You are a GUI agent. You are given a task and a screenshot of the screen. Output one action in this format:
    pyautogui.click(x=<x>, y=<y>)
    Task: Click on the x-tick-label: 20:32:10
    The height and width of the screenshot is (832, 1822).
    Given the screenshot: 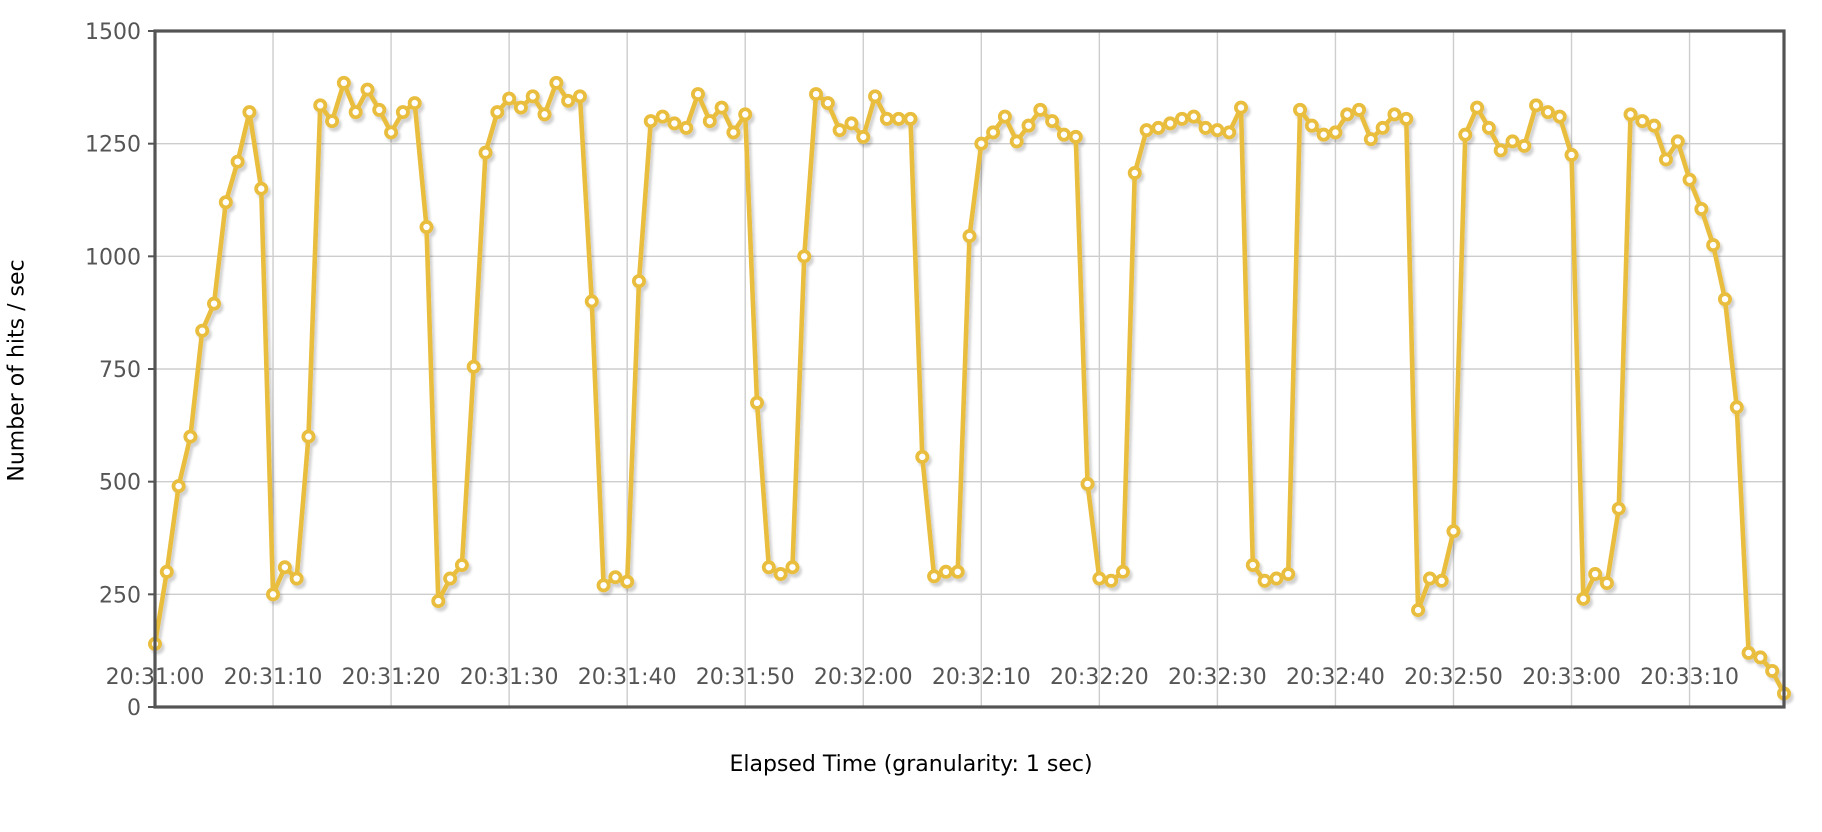 What is the action you would take?
    pyautogui.click(x=981, y=677)
    